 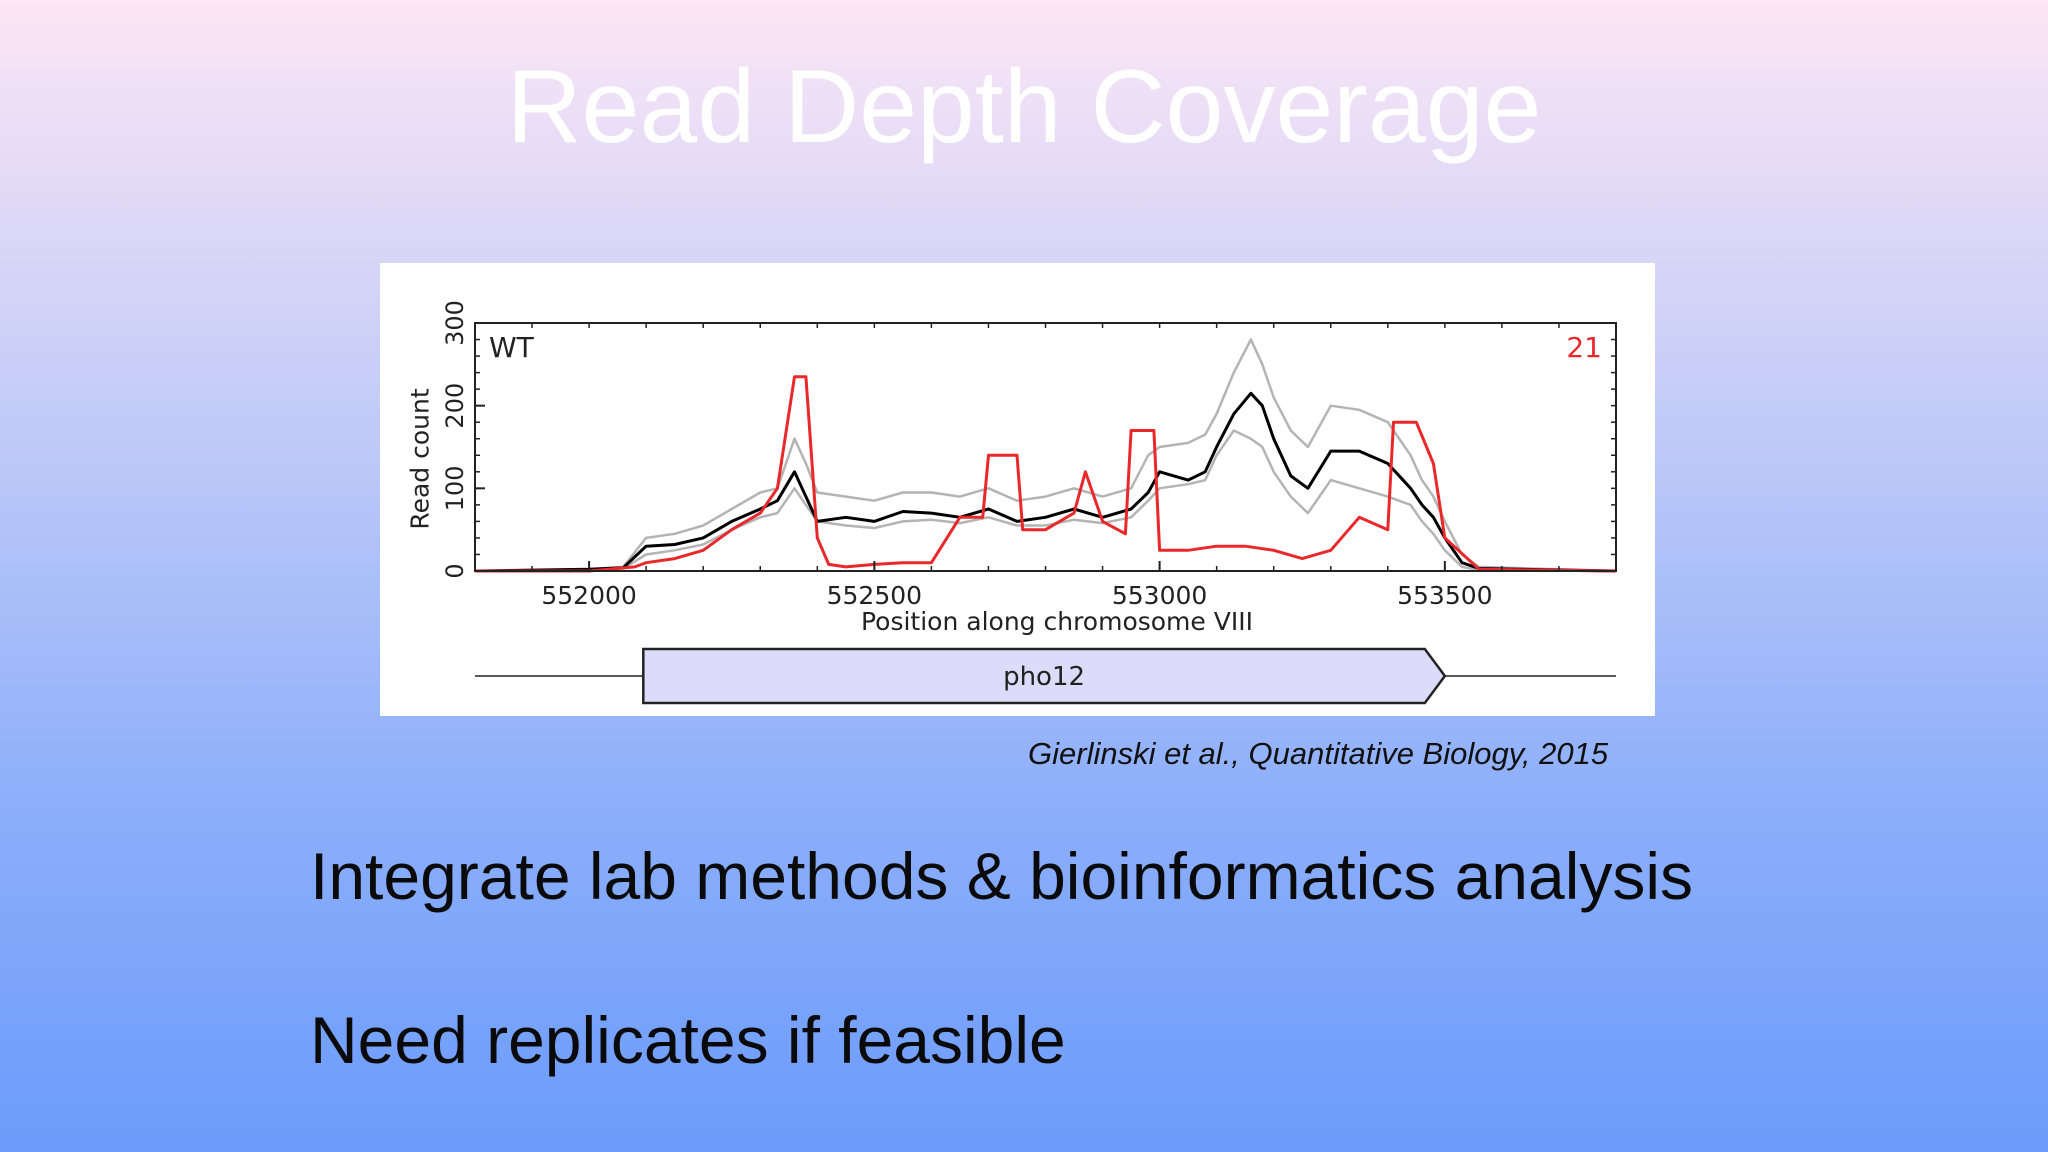 I want to click on x-tick-label: 552500, so click(x=874, y=595).